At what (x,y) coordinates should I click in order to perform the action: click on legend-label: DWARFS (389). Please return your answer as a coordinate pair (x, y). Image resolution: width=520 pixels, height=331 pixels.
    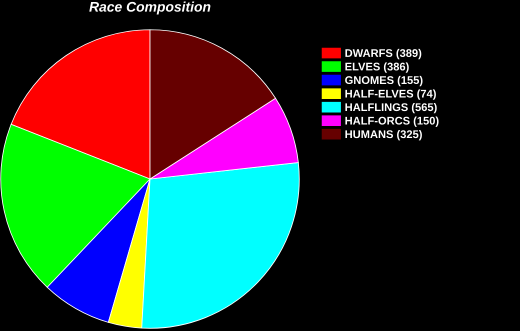
    Looking at the image, I should click on (383, 54).